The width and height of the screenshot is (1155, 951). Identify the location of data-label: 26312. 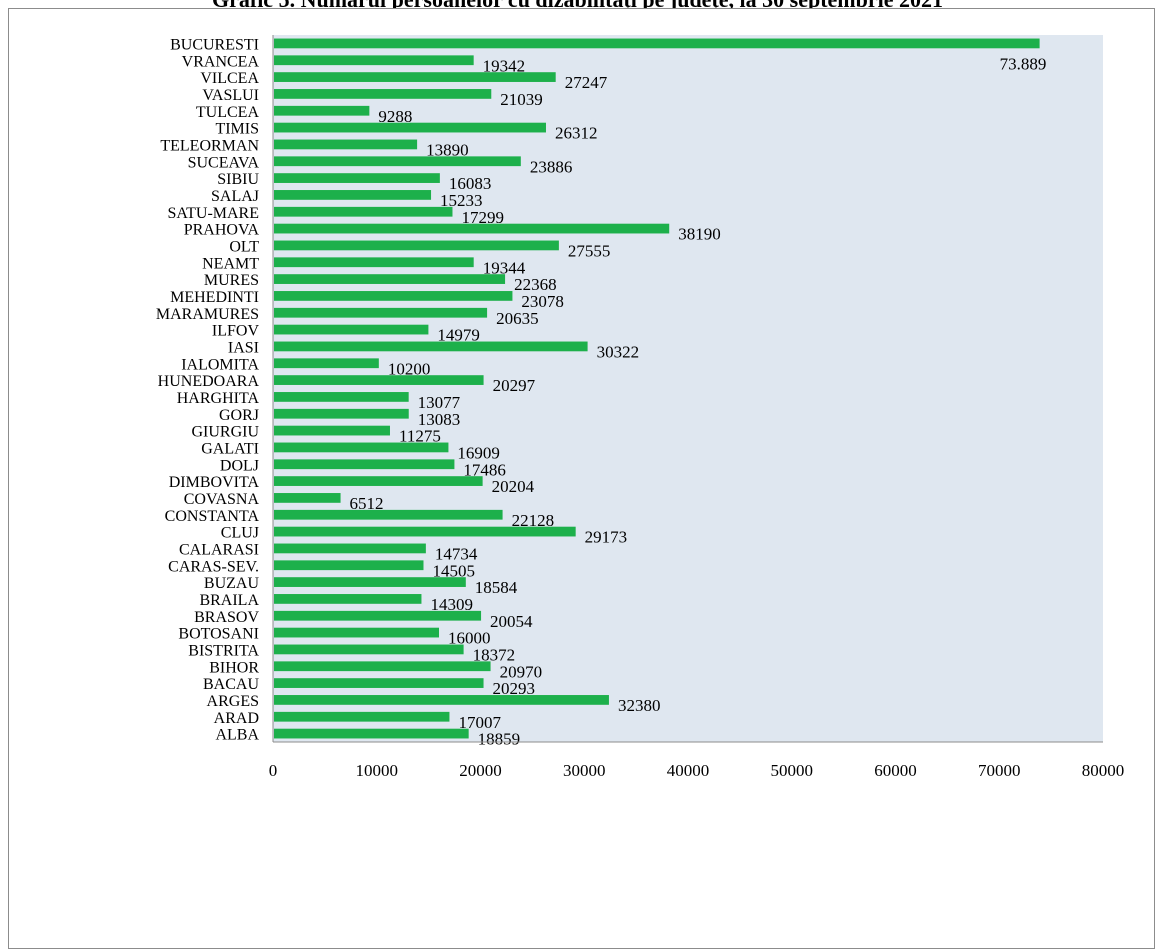
(576, 133).